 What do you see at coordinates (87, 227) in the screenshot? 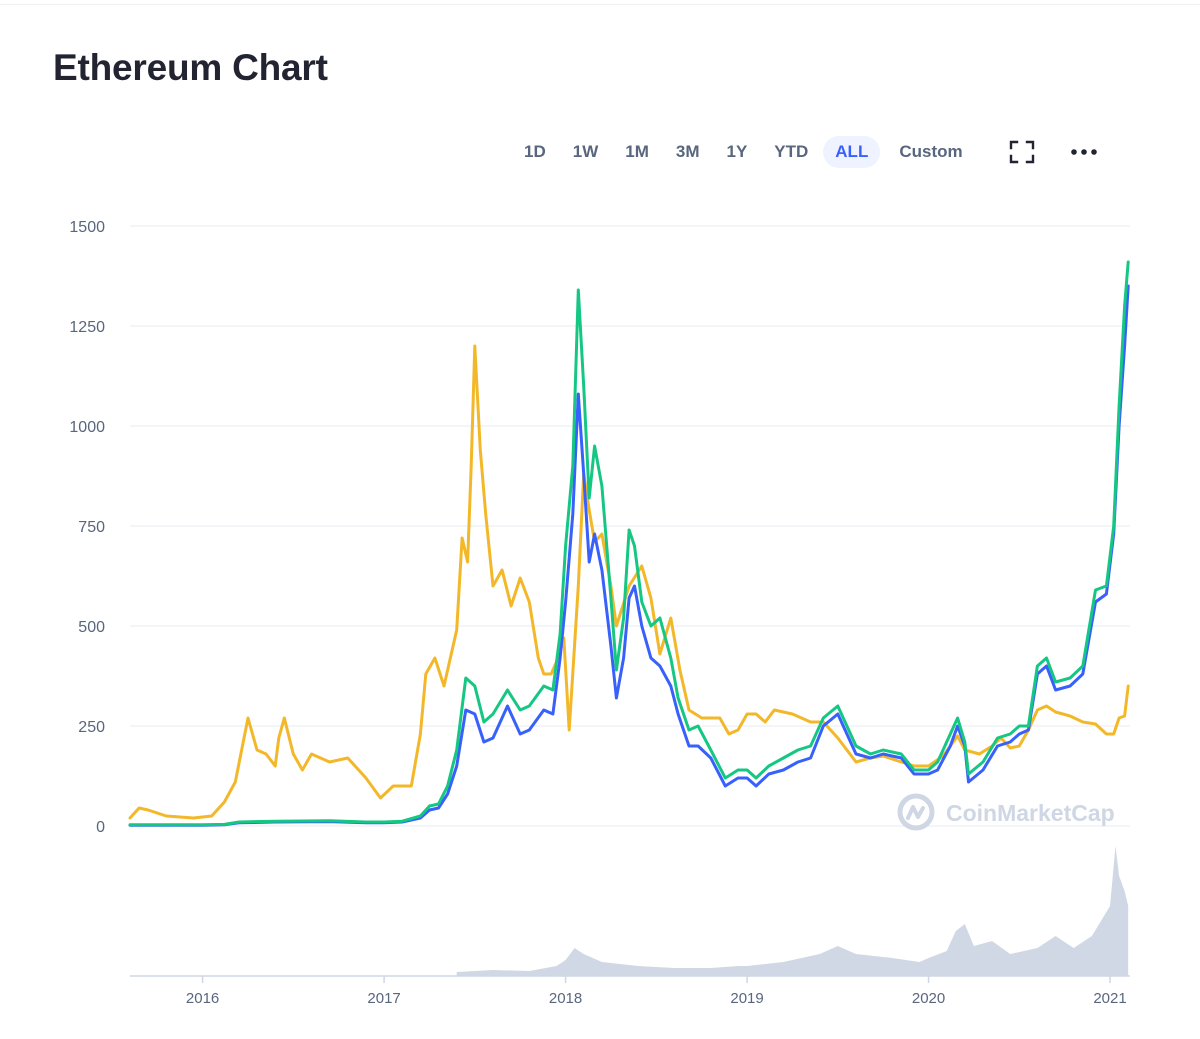
I see `y-tick-label: 1500` at bounding box center [87, 227].